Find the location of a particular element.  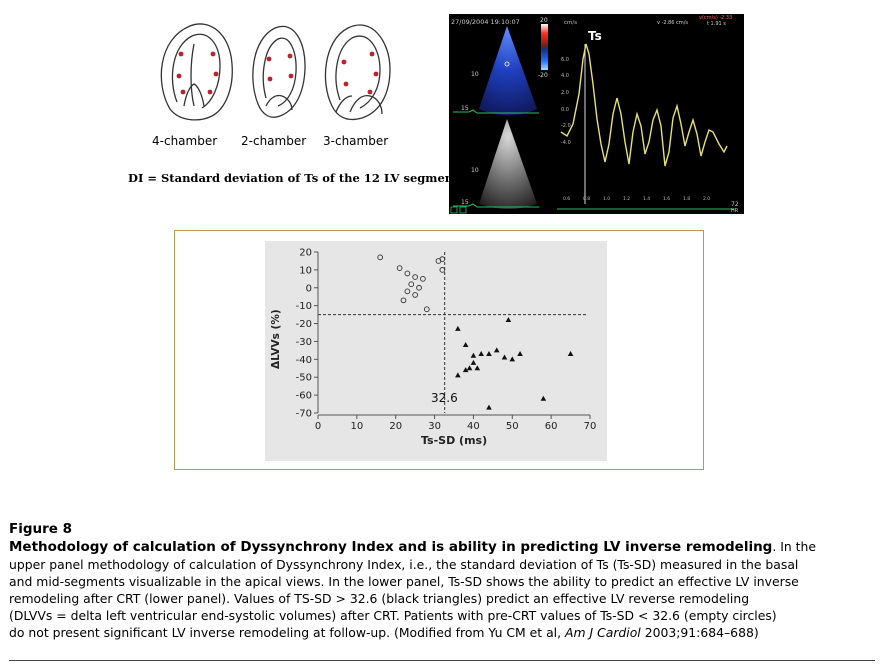

cutoff-lines is located at coordinates (452, 332).